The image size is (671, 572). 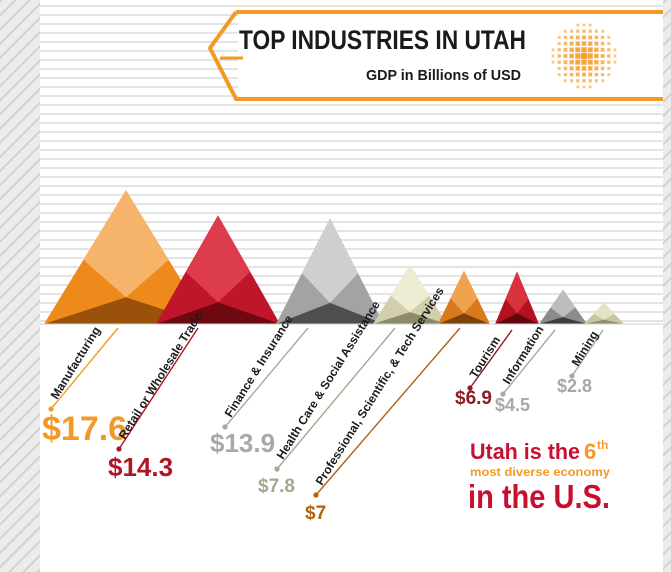 What do you see at coordinates (602, 445) in the screenshot?
I see `callout-rank-suffix: th` at bounding box center [602, 445].